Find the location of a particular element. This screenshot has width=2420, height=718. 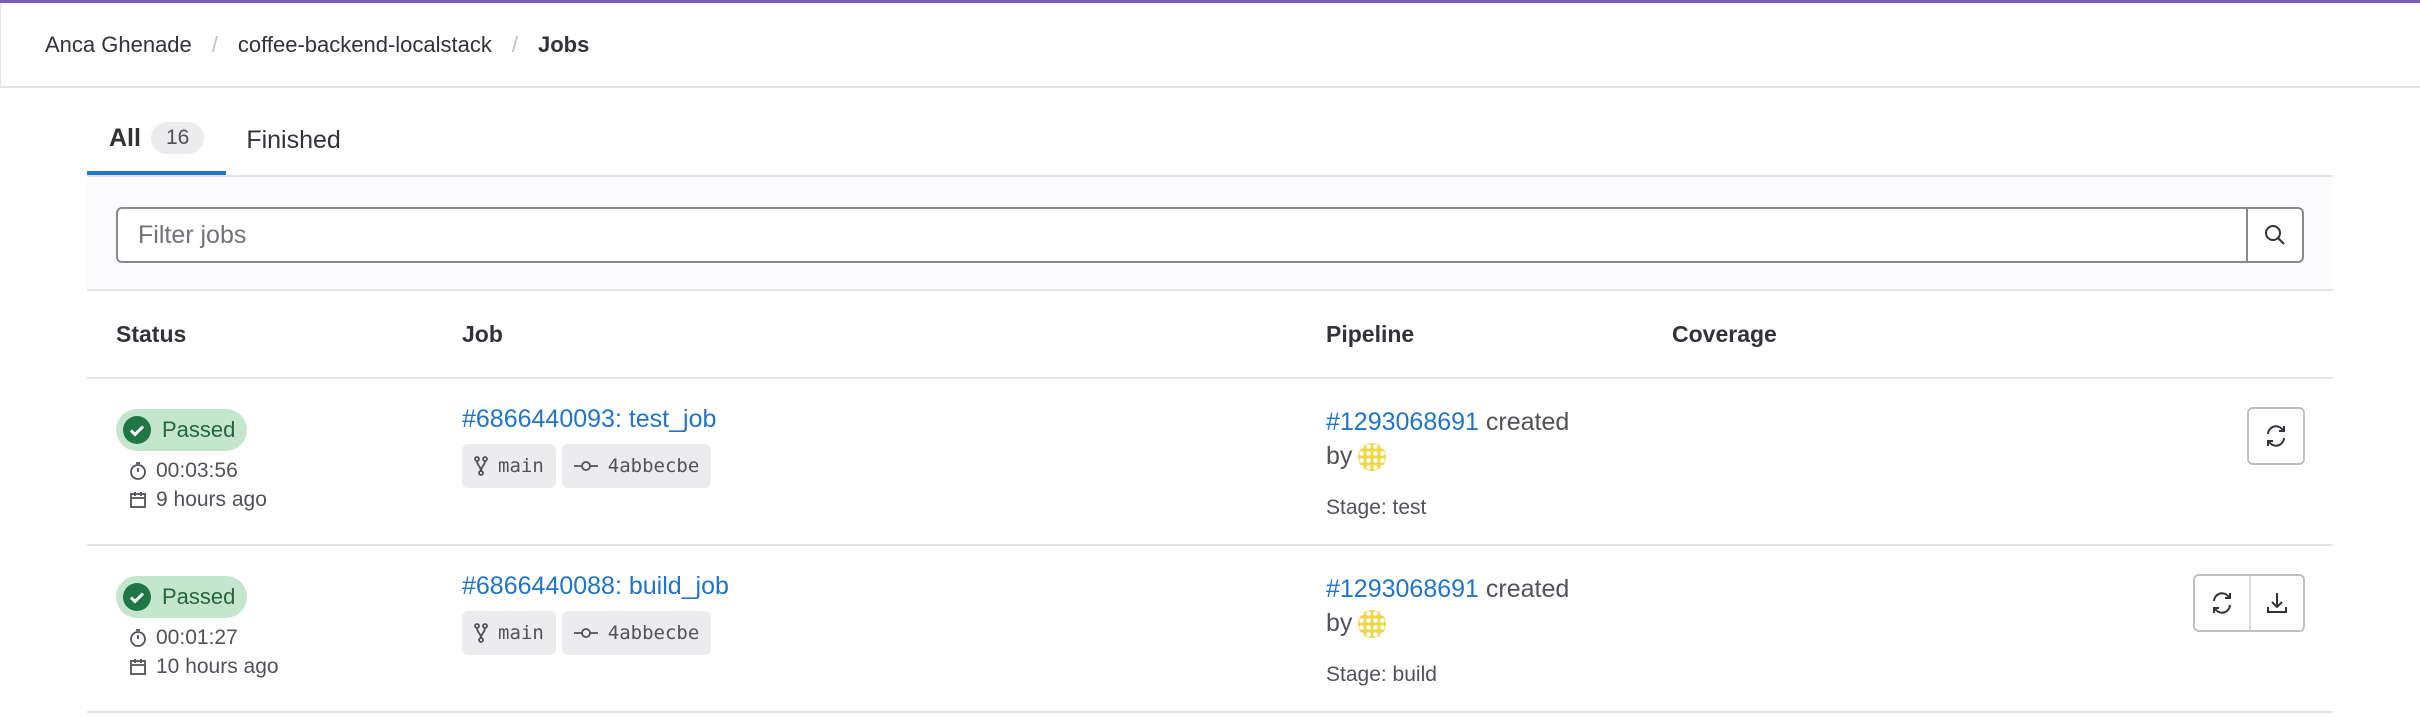

job-link: #6866440088: build_job is located at coordinates (595, 586).